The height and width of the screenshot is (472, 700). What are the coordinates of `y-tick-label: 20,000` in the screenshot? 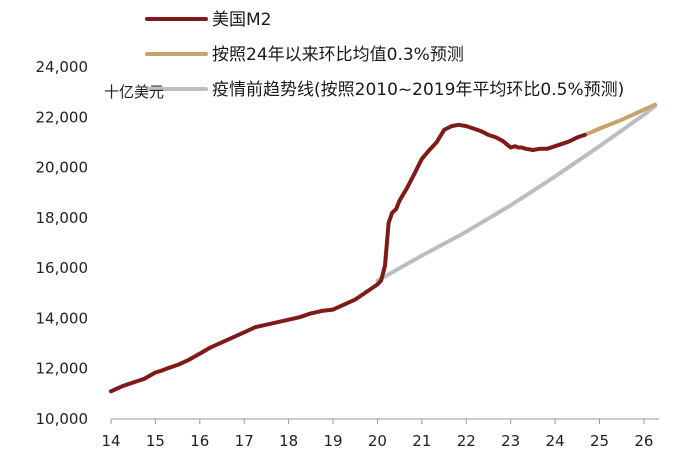 It's located at (62, 168).